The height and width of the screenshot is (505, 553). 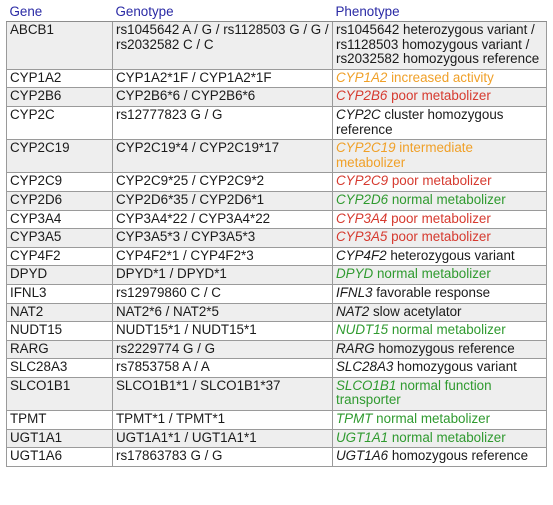 What do you see at coordinates (59, 293) in the screenshot?
I see `gene-cell: IFNL3` at bounding box center [59, 293].